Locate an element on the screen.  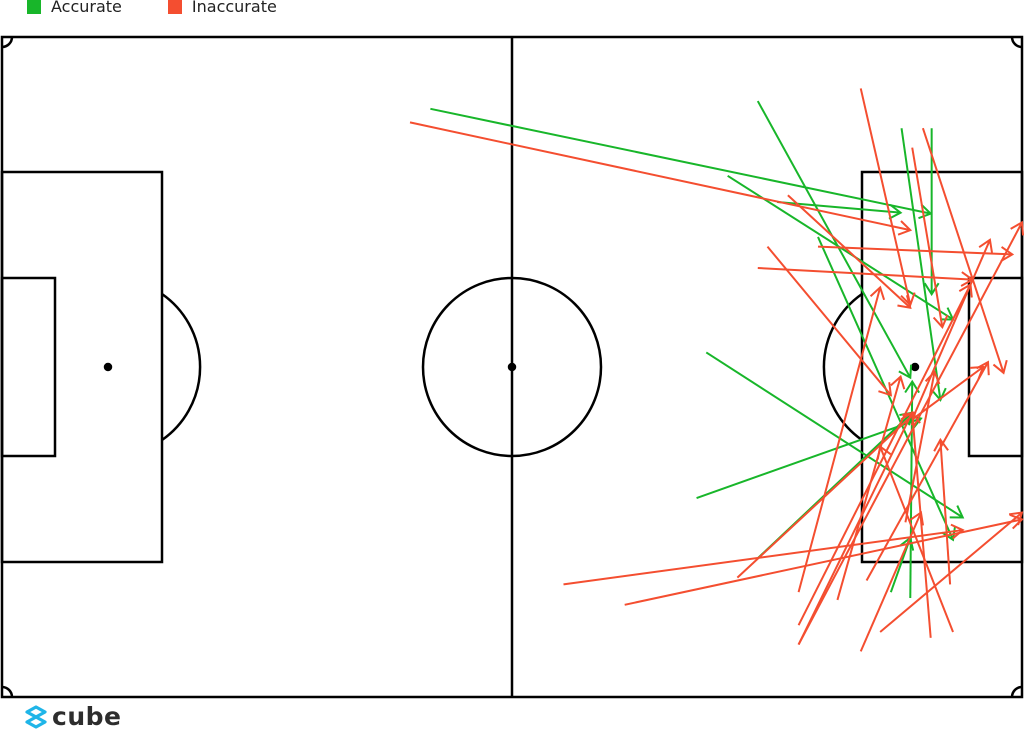
cube-logo-text: cube is located at coordinates (87, 716).